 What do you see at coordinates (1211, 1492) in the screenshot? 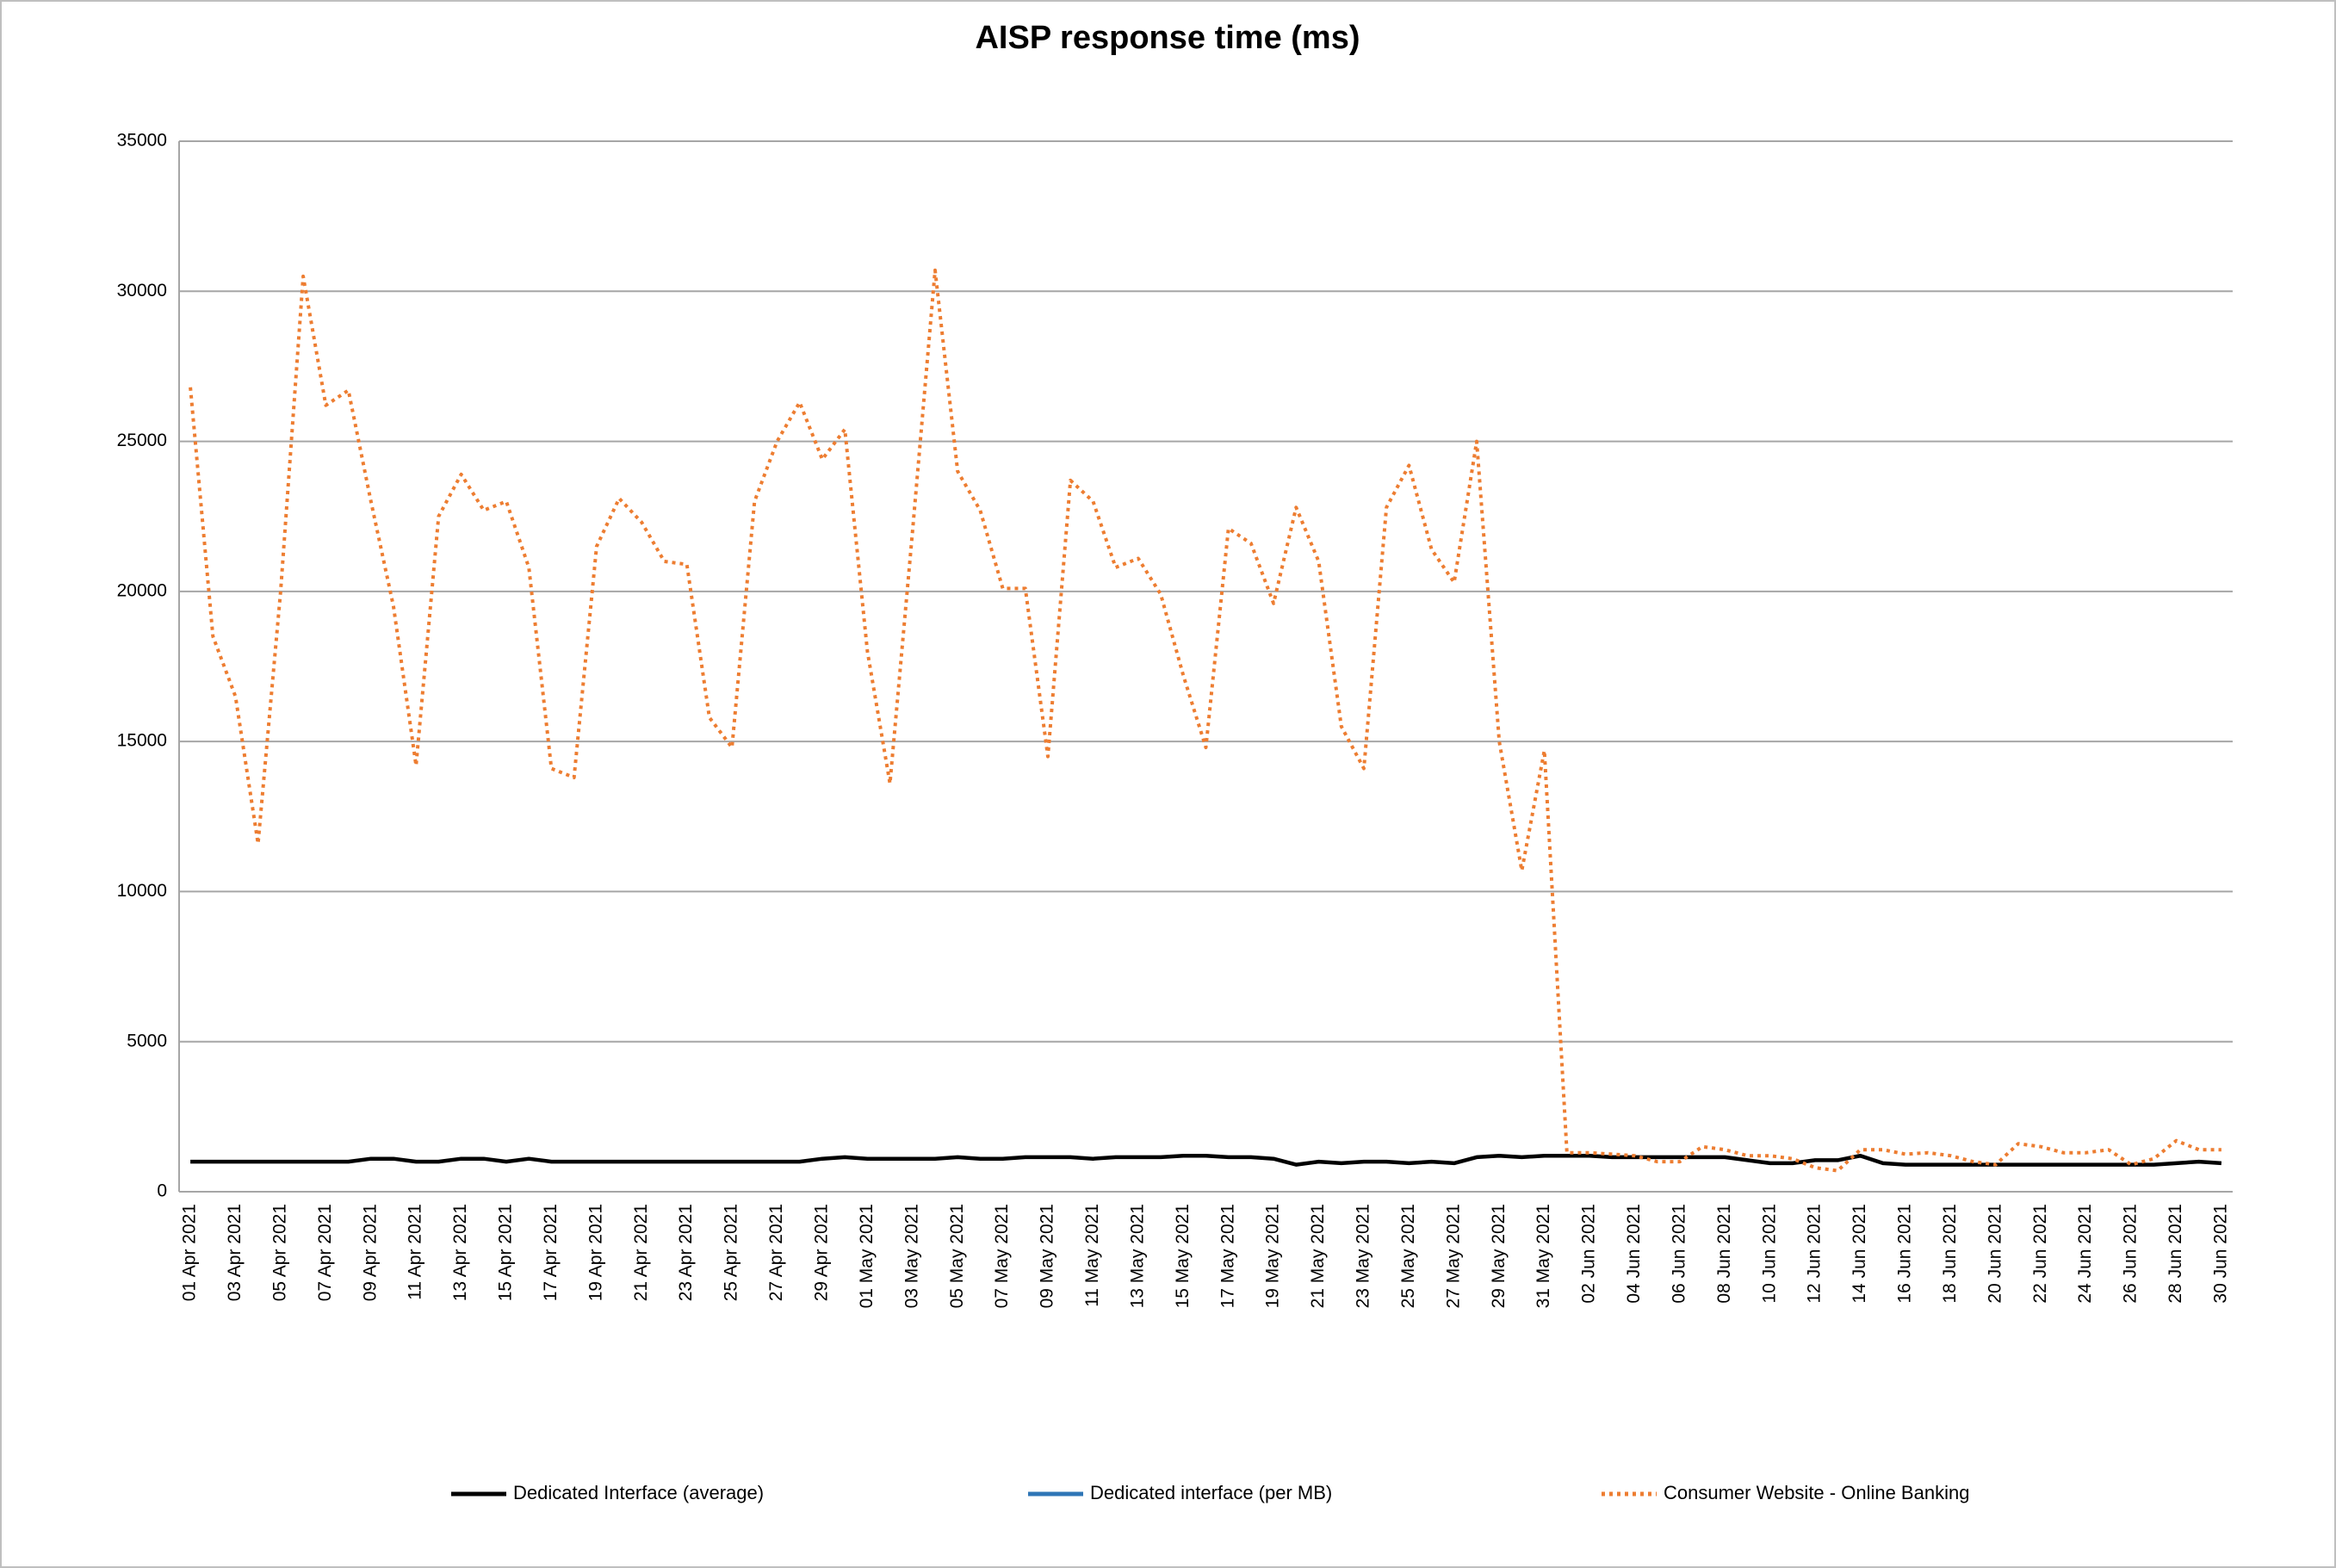
I see `legend-label: Dedicated interface (per MB)` at bounding box center [1211, 1492].